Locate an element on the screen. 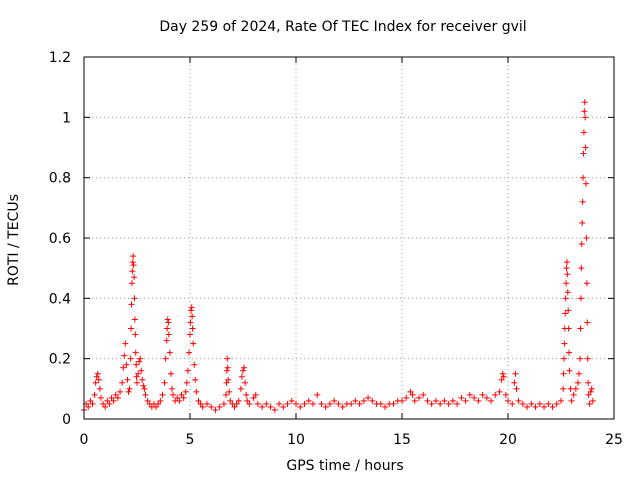  y-tick-label: 0 is located at coordinates (66, 420).